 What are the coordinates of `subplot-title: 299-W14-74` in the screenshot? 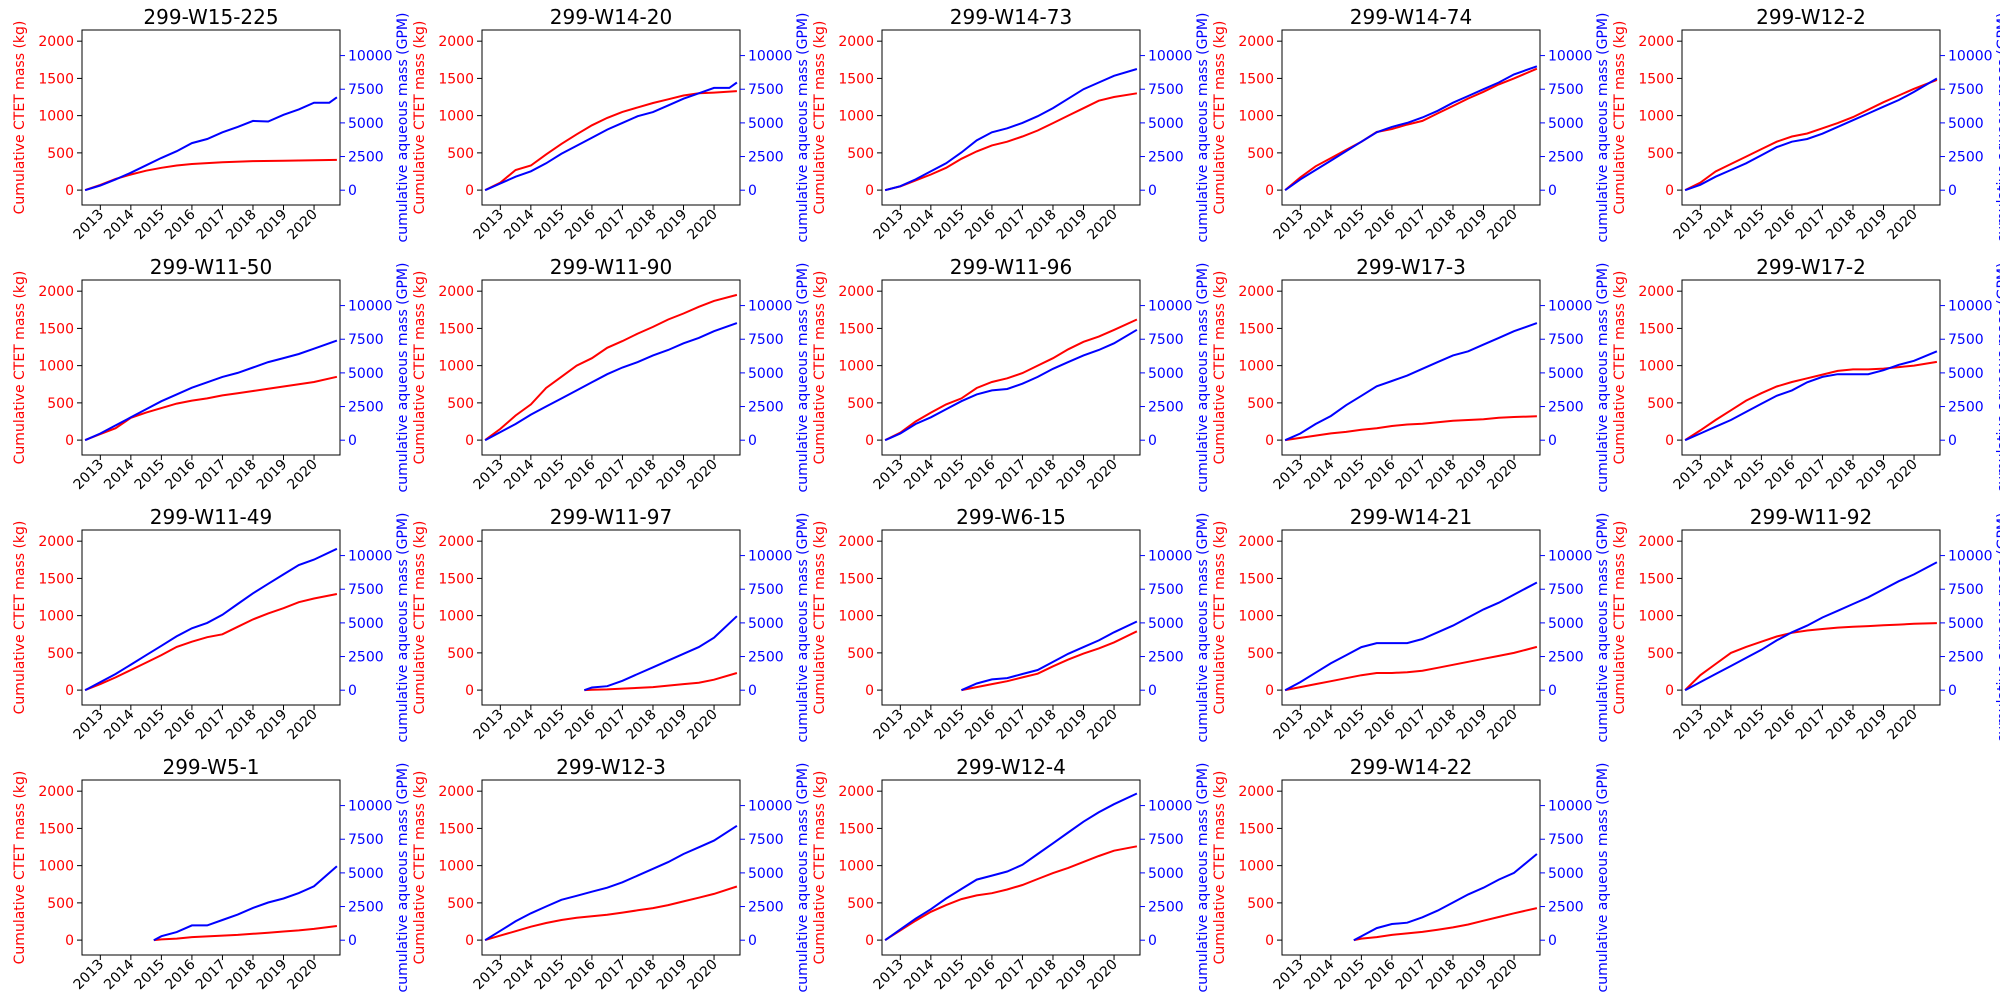 It's located at (1411, 17).